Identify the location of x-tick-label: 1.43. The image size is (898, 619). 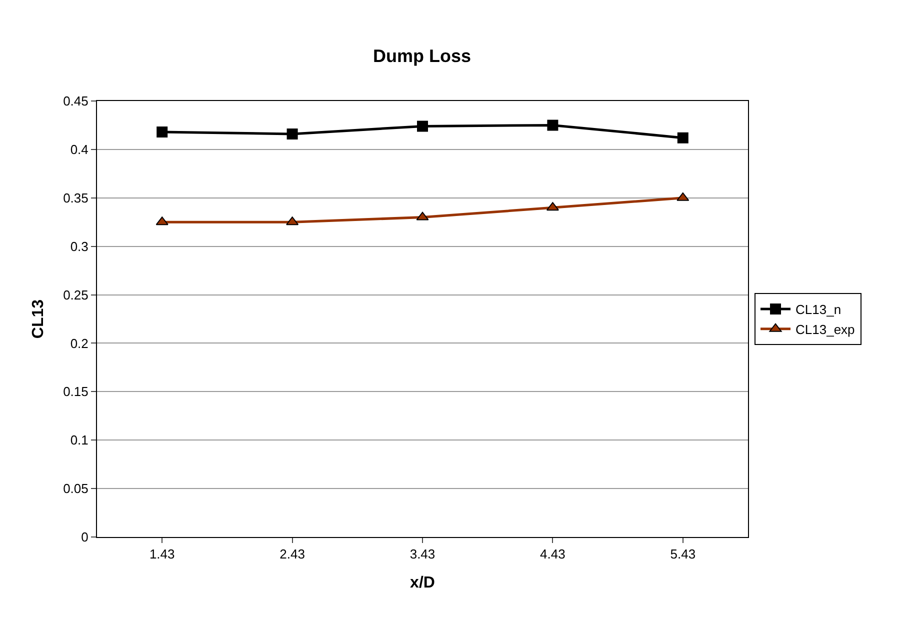
(162, 554).